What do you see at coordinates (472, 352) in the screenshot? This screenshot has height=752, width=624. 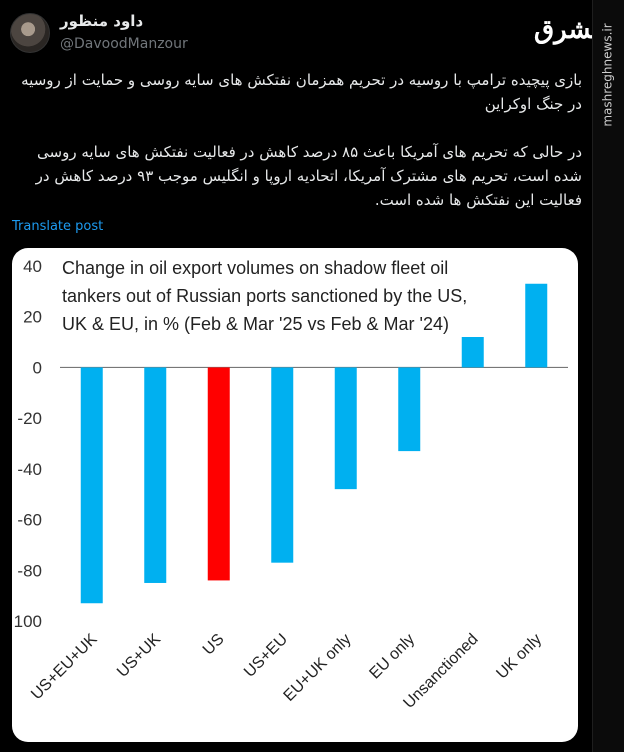 I see `bar-unsanctioned` at bounding box center [472, 352].